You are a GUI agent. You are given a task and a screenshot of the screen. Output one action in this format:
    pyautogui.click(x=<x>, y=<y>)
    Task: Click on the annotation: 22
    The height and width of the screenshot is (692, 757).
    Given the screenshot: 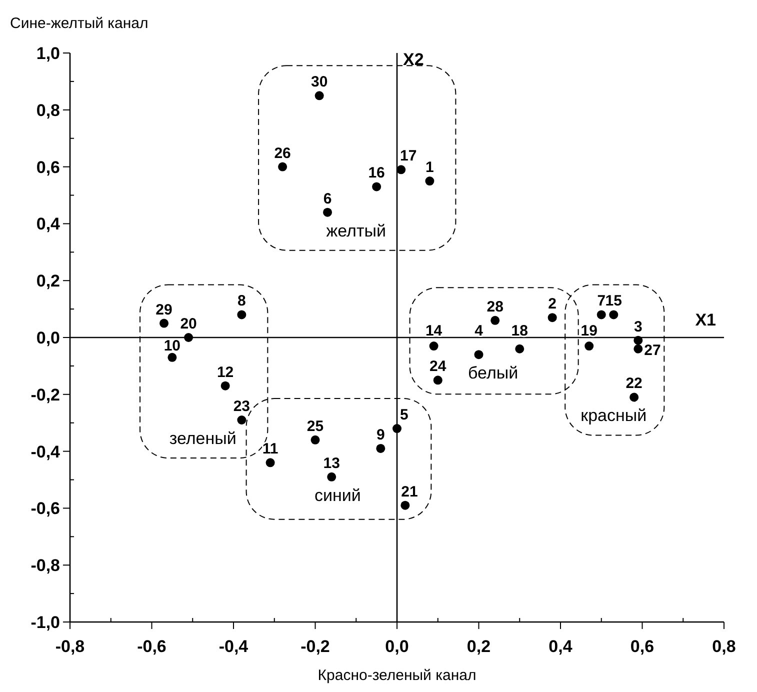 What is the action you would take?
    pyautogui.click(x=634, y=383)
    